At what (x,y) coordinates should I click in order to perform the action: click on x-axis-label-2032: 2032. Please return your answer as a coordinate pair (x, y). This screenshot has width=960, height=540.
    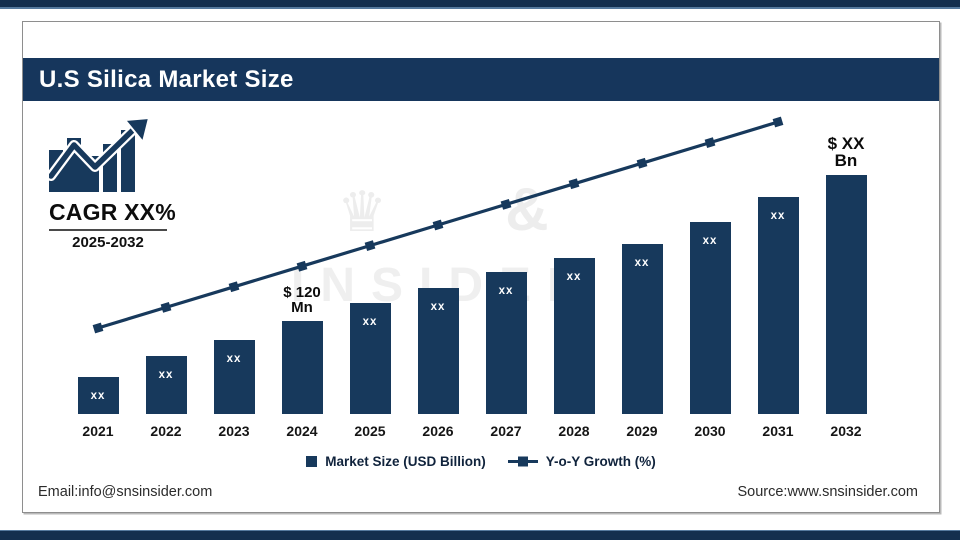
    Looking at the image, I should click on (846, 431).